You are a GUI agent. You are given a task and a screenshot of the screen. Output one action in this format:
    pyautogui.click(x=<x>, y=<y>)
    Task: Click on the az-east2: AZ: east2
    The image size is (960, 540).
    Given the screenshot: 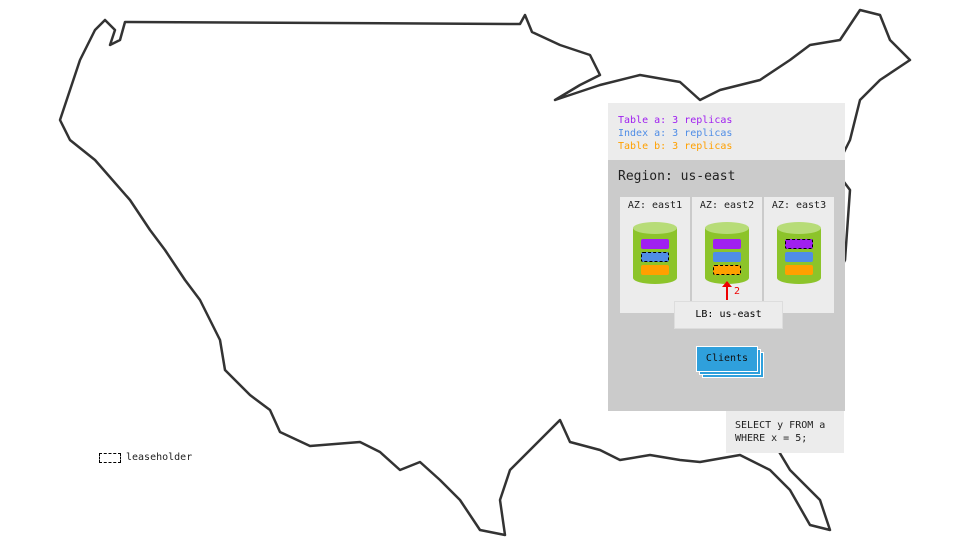 What is the action you would take?
    pyautogui.click(x=727, y=255)
    